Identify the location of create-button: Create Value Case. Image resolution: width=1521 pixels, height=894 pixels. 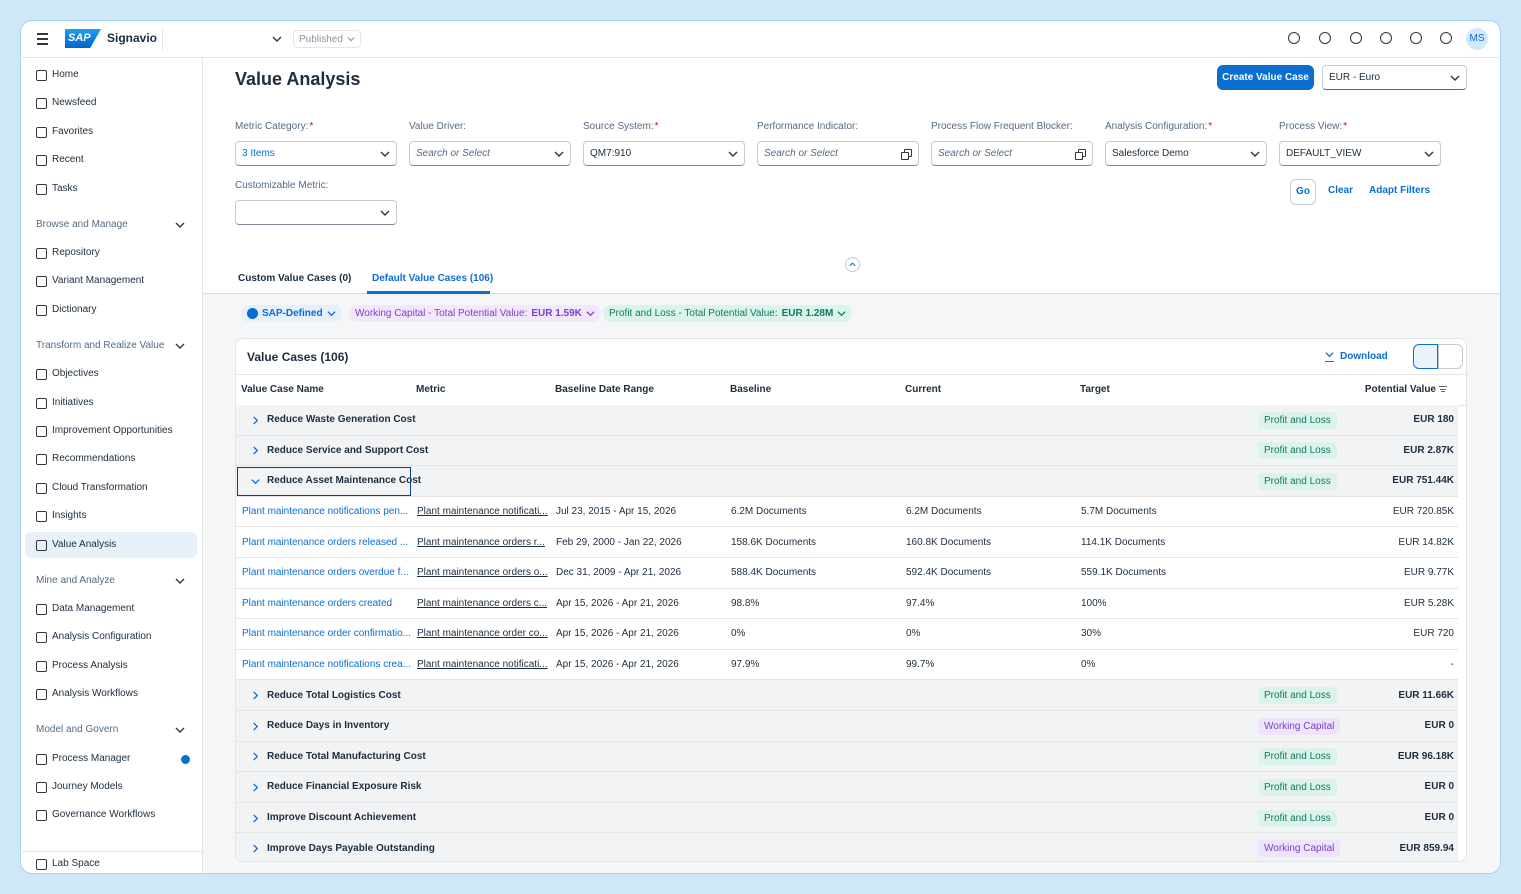
(1265, 77).